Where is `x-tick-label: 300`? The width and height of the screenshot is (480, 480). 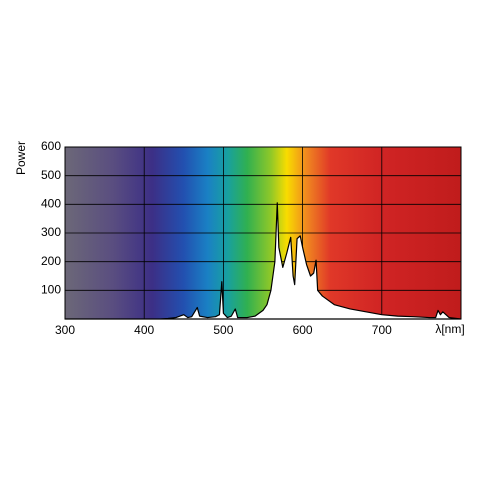 x-tick-label: 300 is located at coordinates (65, 330).